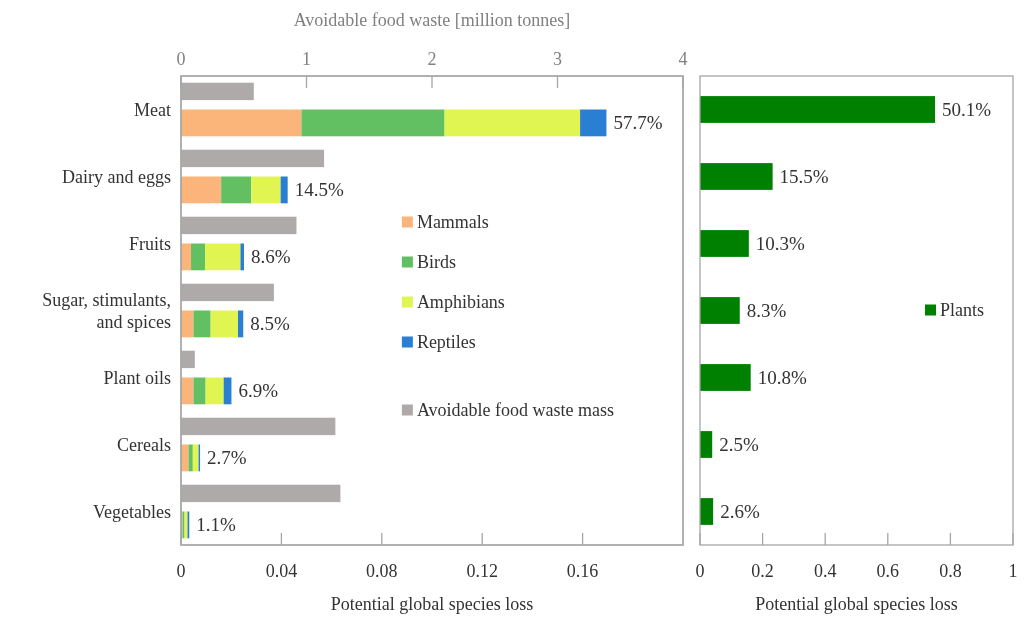 The image size is (1027, 617). Describe the element at coordinates (739, 444) in the screenshot. I see `annotation: 2.5%` at that location.